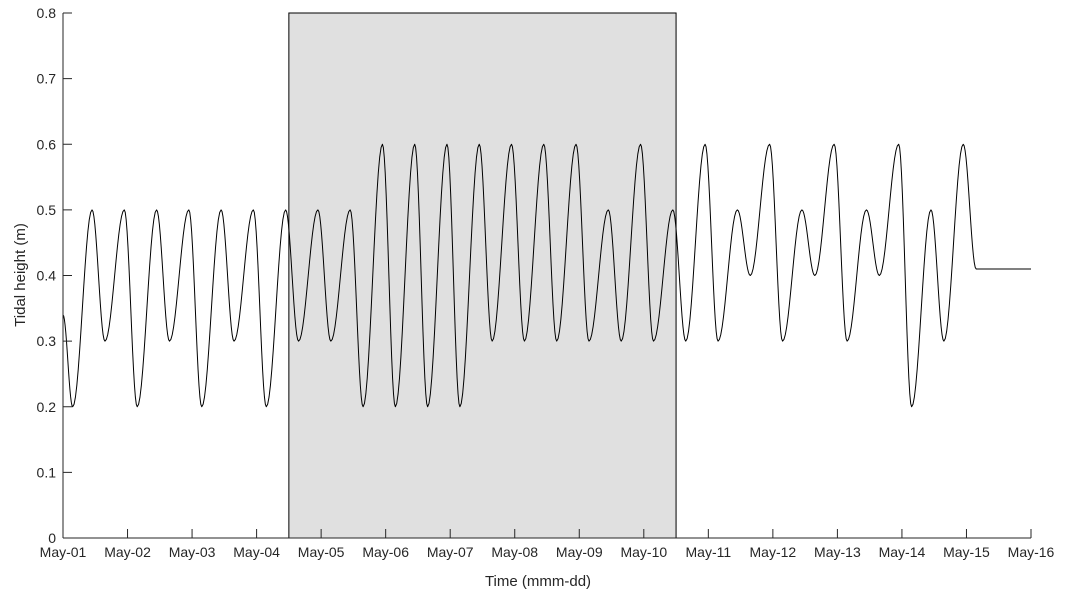  Describe the element at coordinates (47, 341) in the screenshot. I see `y-tick-label: 0.3` at that location.